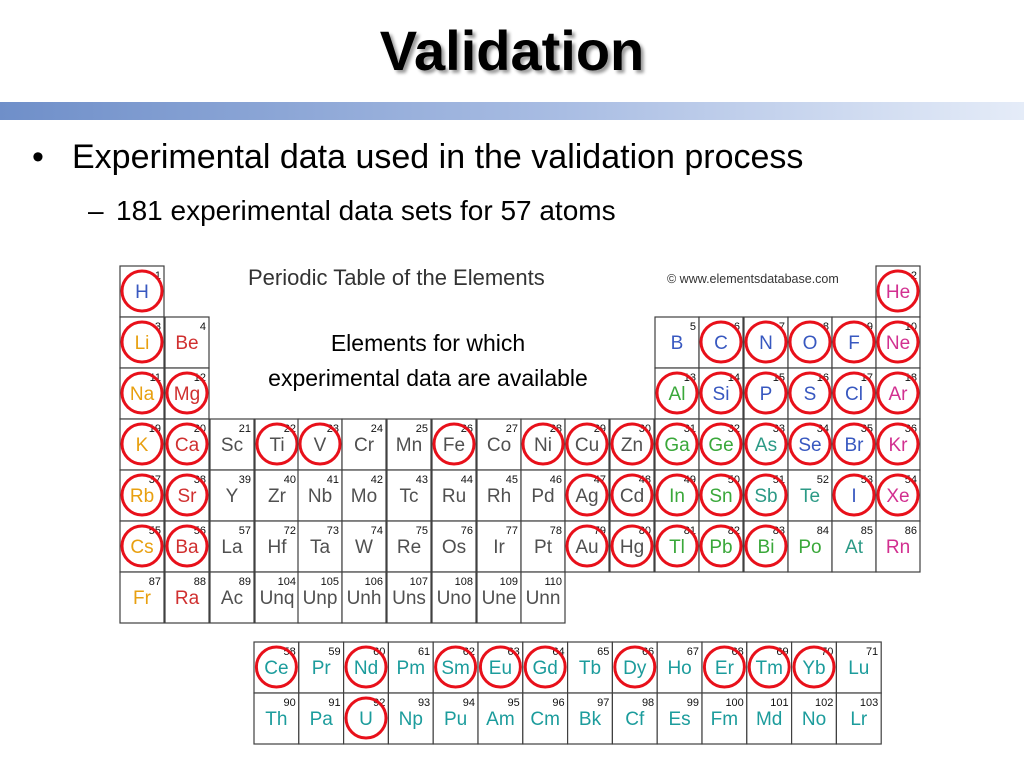  I want to click on element-symbol: Nb, so click(320, 496).